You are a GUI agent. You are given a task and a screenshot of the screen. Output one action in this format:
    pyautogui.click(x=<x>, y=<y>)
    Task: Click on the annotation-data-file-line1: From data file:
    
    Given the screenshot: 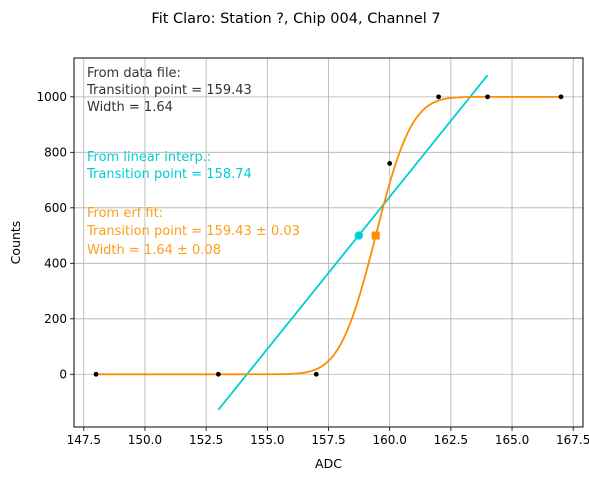 What is the action you would take?
    pyautogui.click(x=134, y=73)
    